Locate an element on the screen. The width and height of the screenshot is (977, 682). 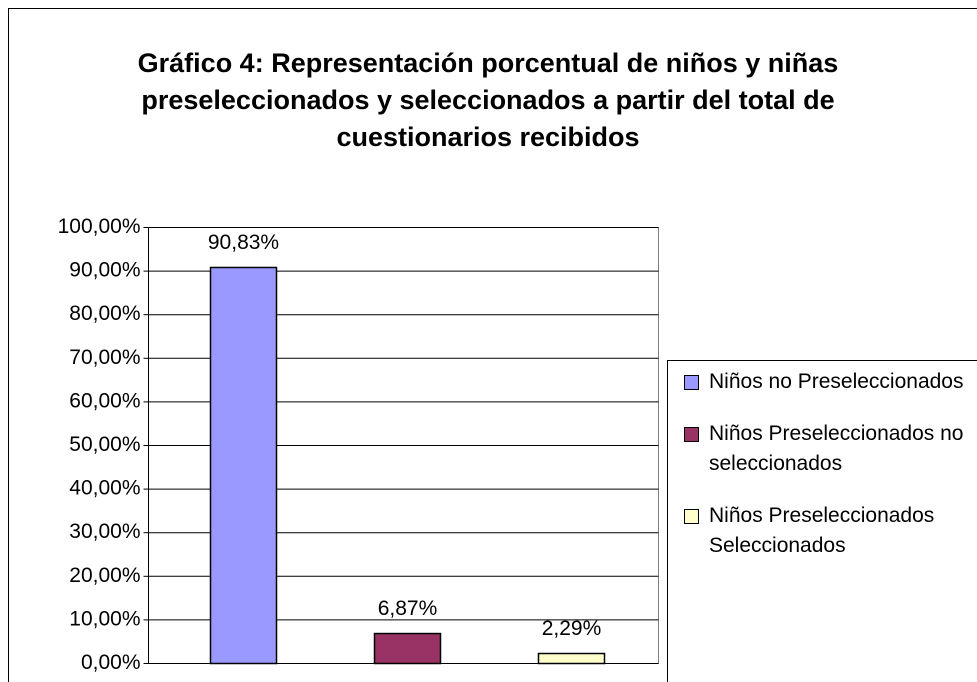
y-tick-label: 10,00% is located at coordinates (104, 618).